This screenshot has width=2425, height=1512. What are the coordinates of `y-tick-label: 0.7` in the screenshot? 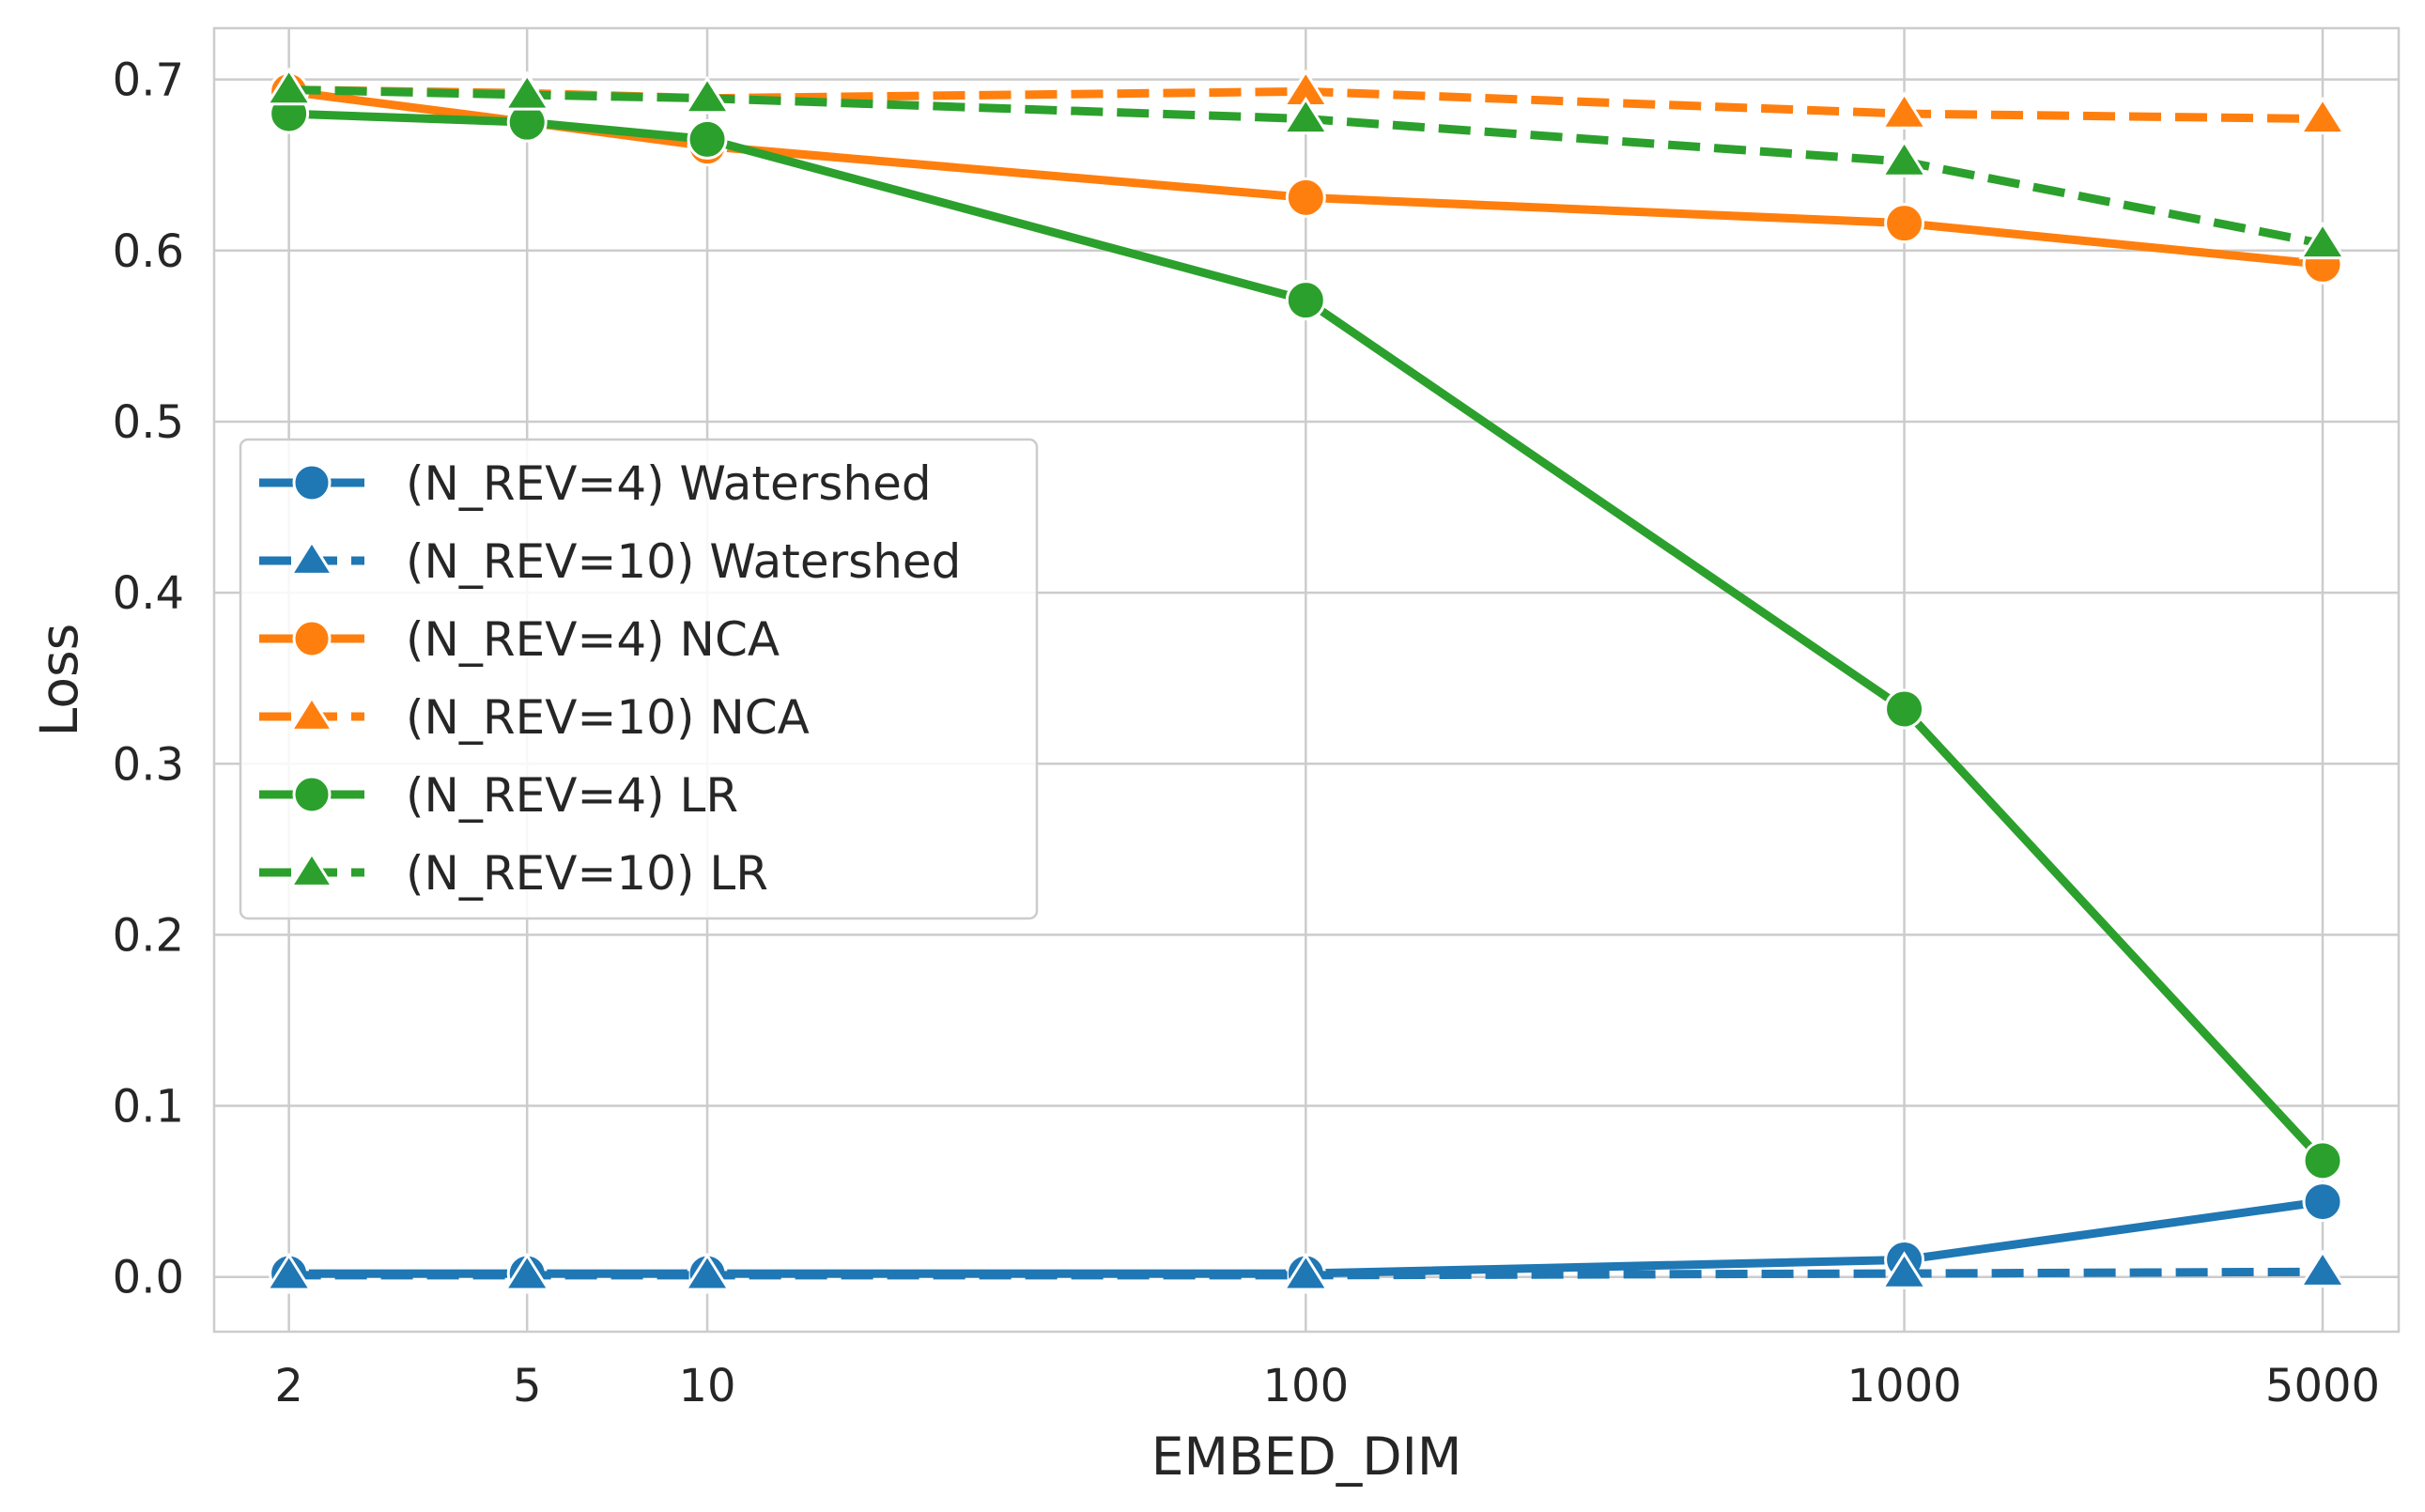 It's located at (148, 80).